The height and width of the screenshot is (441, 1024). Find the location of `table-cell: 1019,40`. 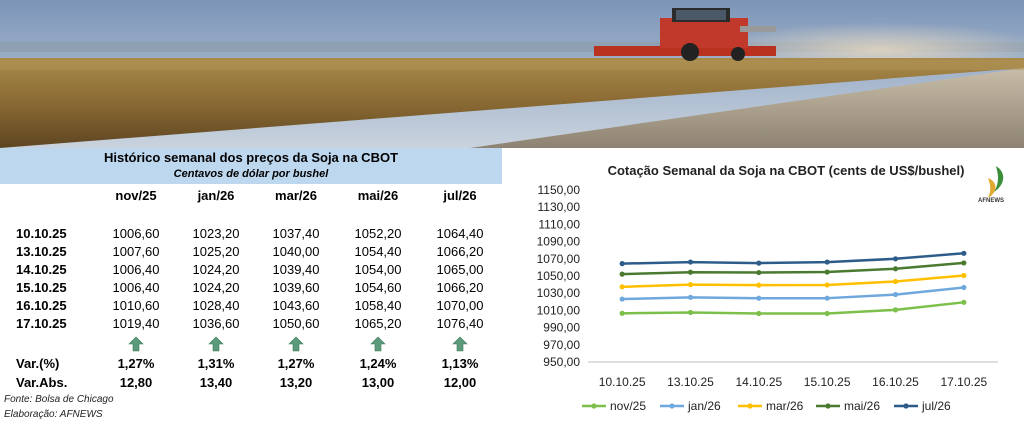

table-cell: 1019,40 is located at coordinates (136, 323).